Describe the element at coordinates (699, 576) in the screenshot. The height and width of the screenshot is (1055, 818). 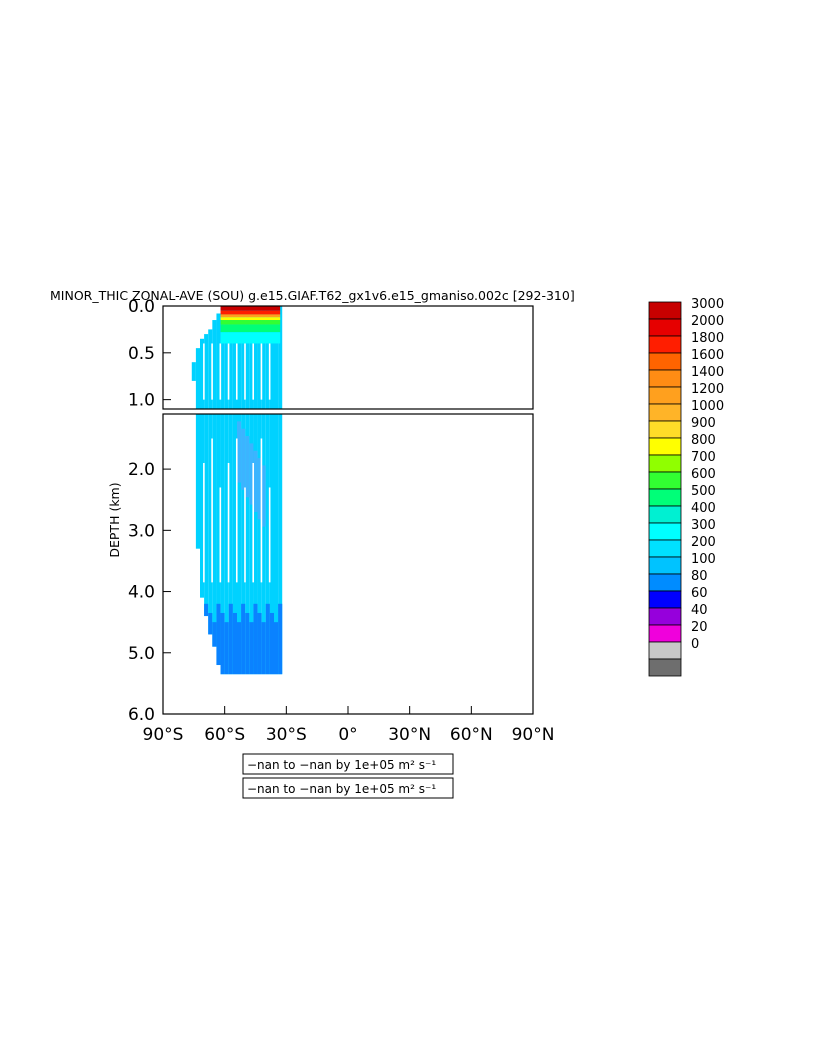
I see `colorbar-label: 80` at that location.